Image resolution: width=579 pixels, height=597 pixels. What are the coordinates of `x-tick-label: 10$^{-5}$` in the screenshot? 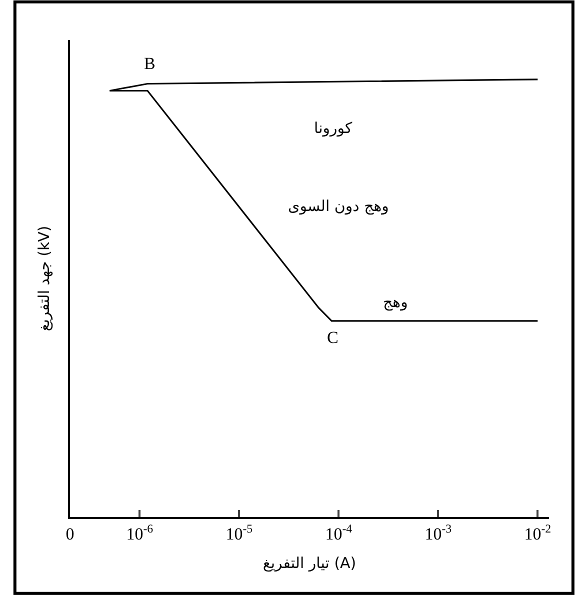 It's located at (239, 532).